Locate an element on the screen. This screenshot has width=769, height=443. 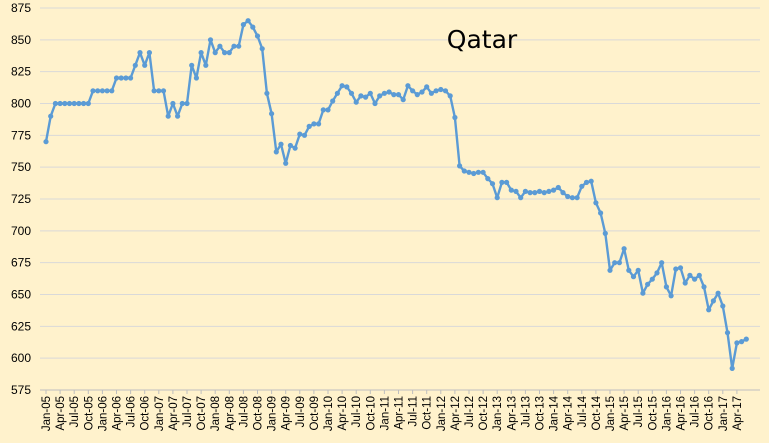
x-tick-label: Oct-15 is located at coordinates (653, 413).